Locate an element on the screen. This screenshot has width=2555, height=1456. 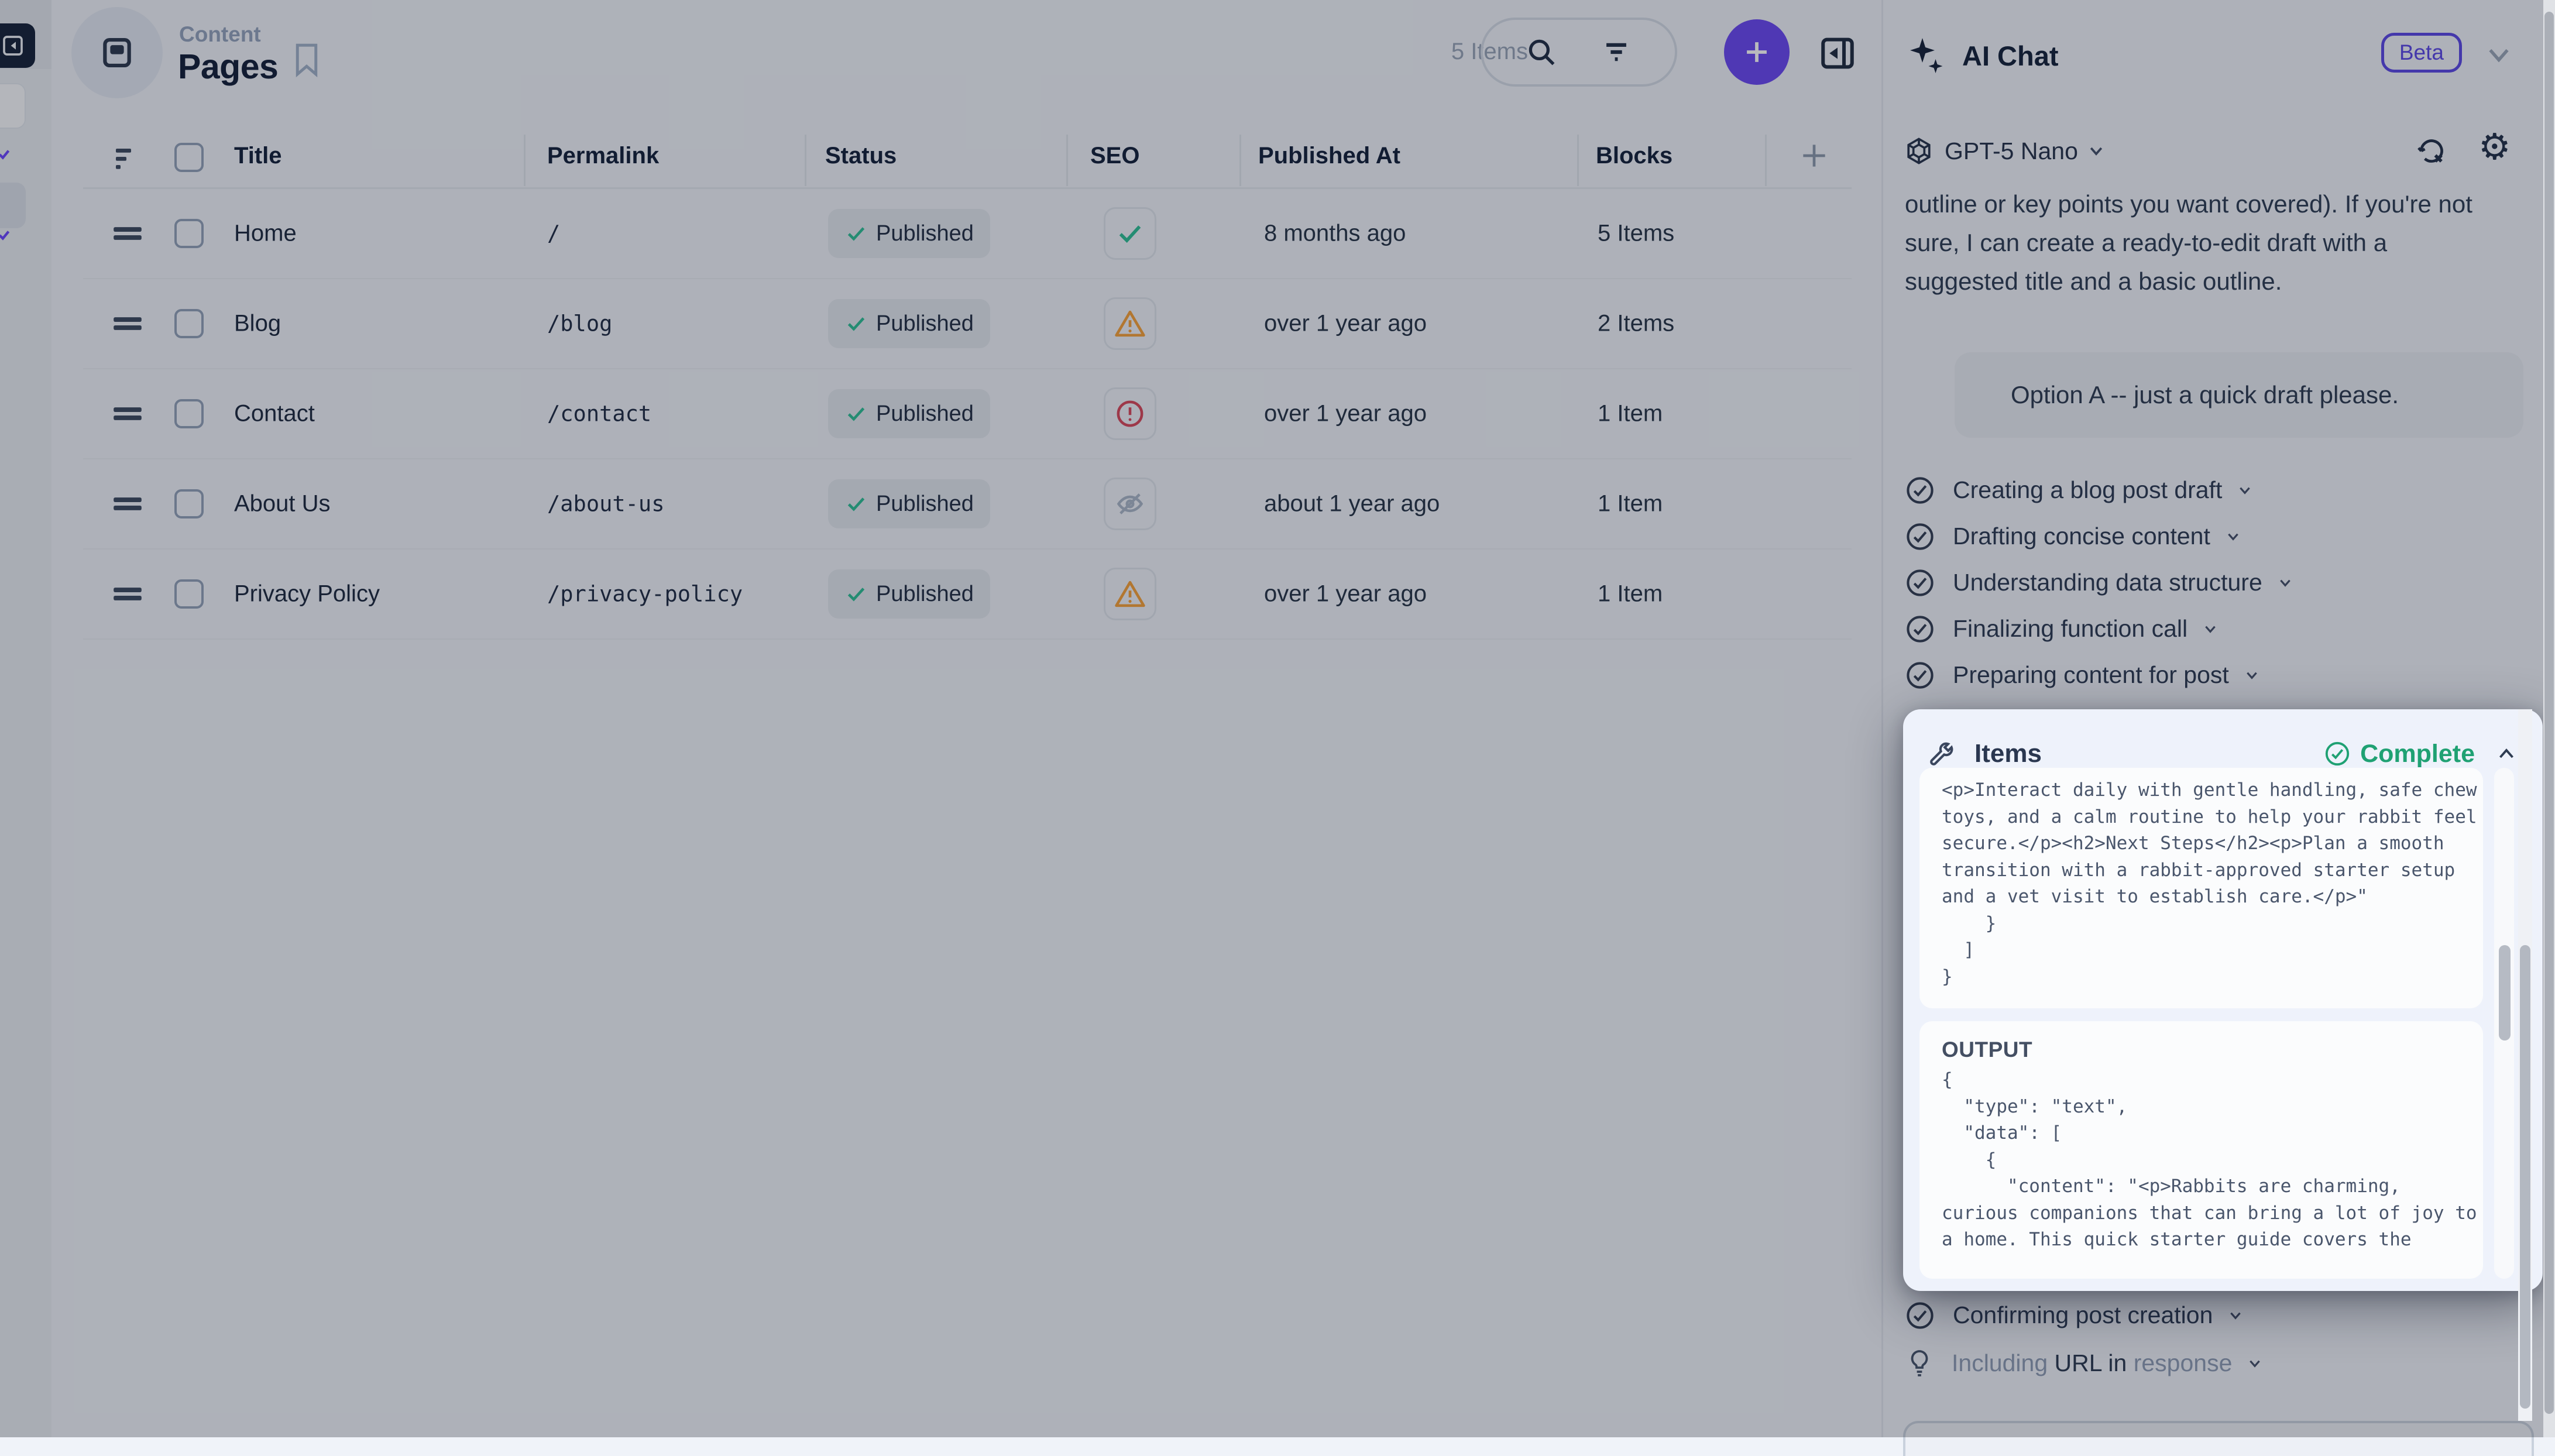
cell-blocks: 5 Items is located at coordinates (1636, 233).